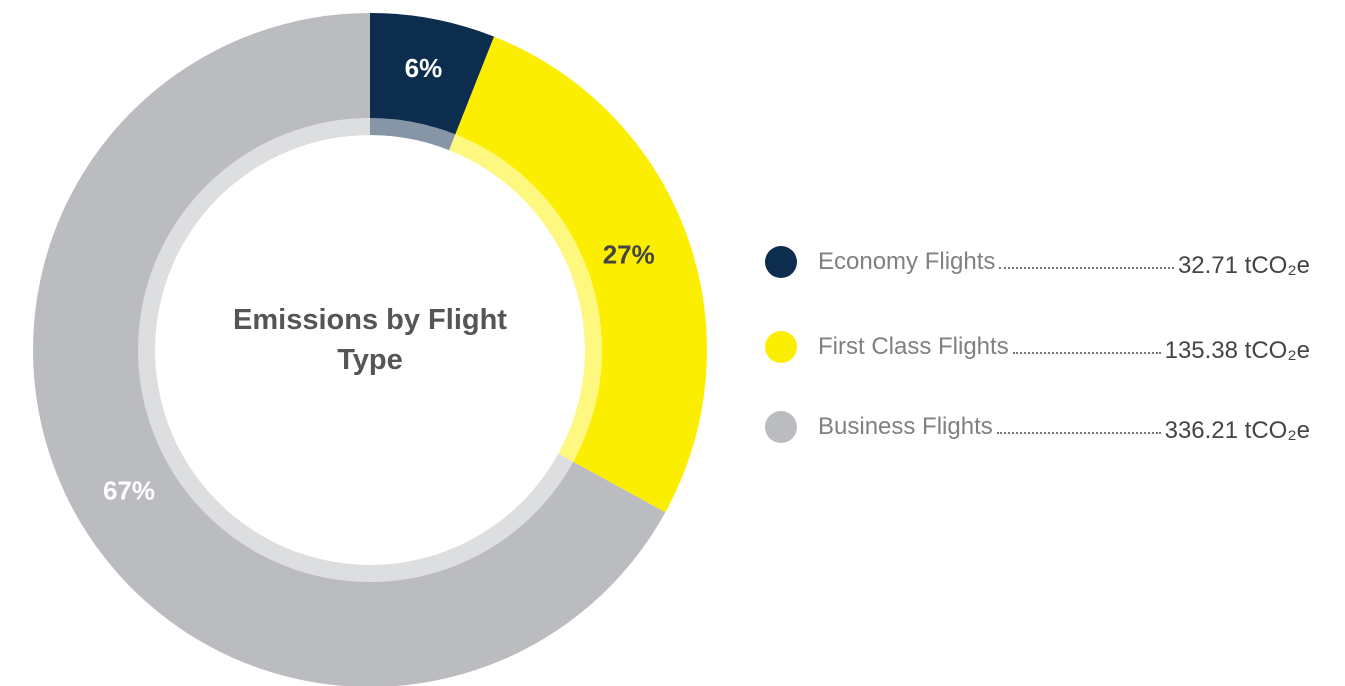  What do you see at coordinates (907, 261) in the screenshot?
I see `legend-label: Economy Flights` at bounding box center [907, 261].